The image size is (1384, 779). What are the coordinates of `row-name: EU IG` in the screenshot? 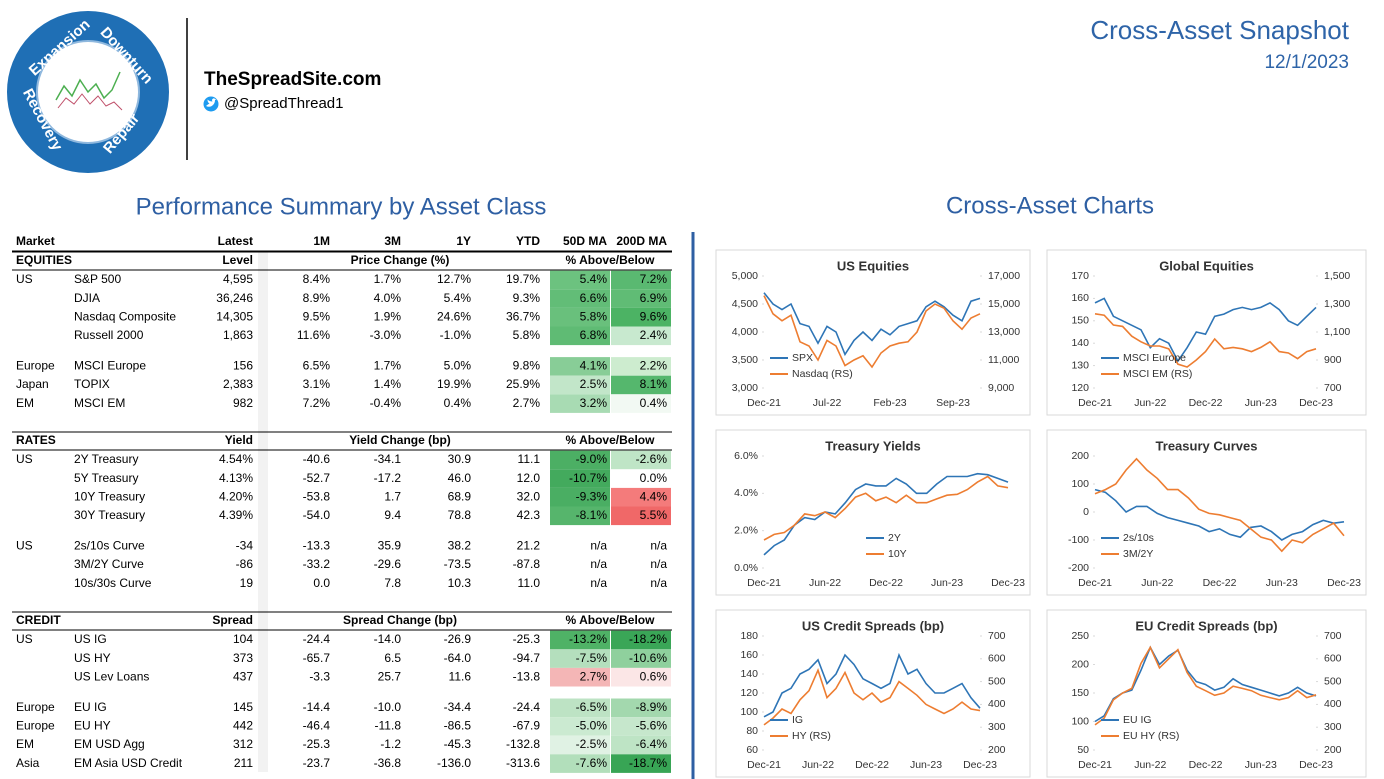 It's located at (90, 707).